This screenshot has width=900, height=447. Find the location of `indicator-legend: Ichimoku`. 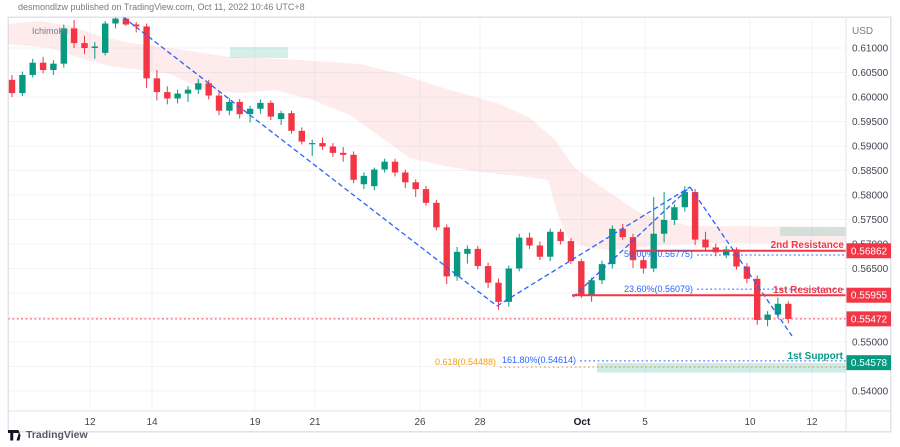

indicator-legend: Ichimoku is located at coordinates (50, 31).